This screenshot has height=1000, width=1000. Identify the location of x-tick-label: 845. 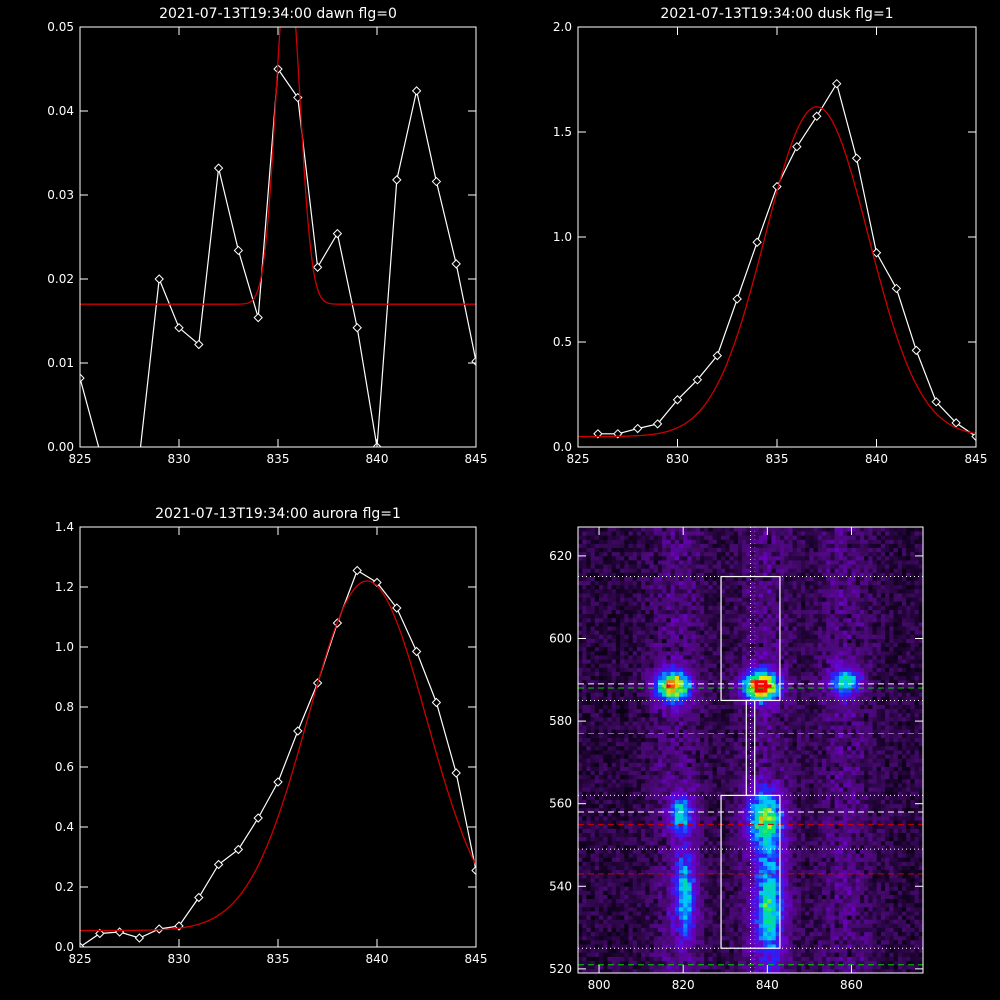
(476, 459).